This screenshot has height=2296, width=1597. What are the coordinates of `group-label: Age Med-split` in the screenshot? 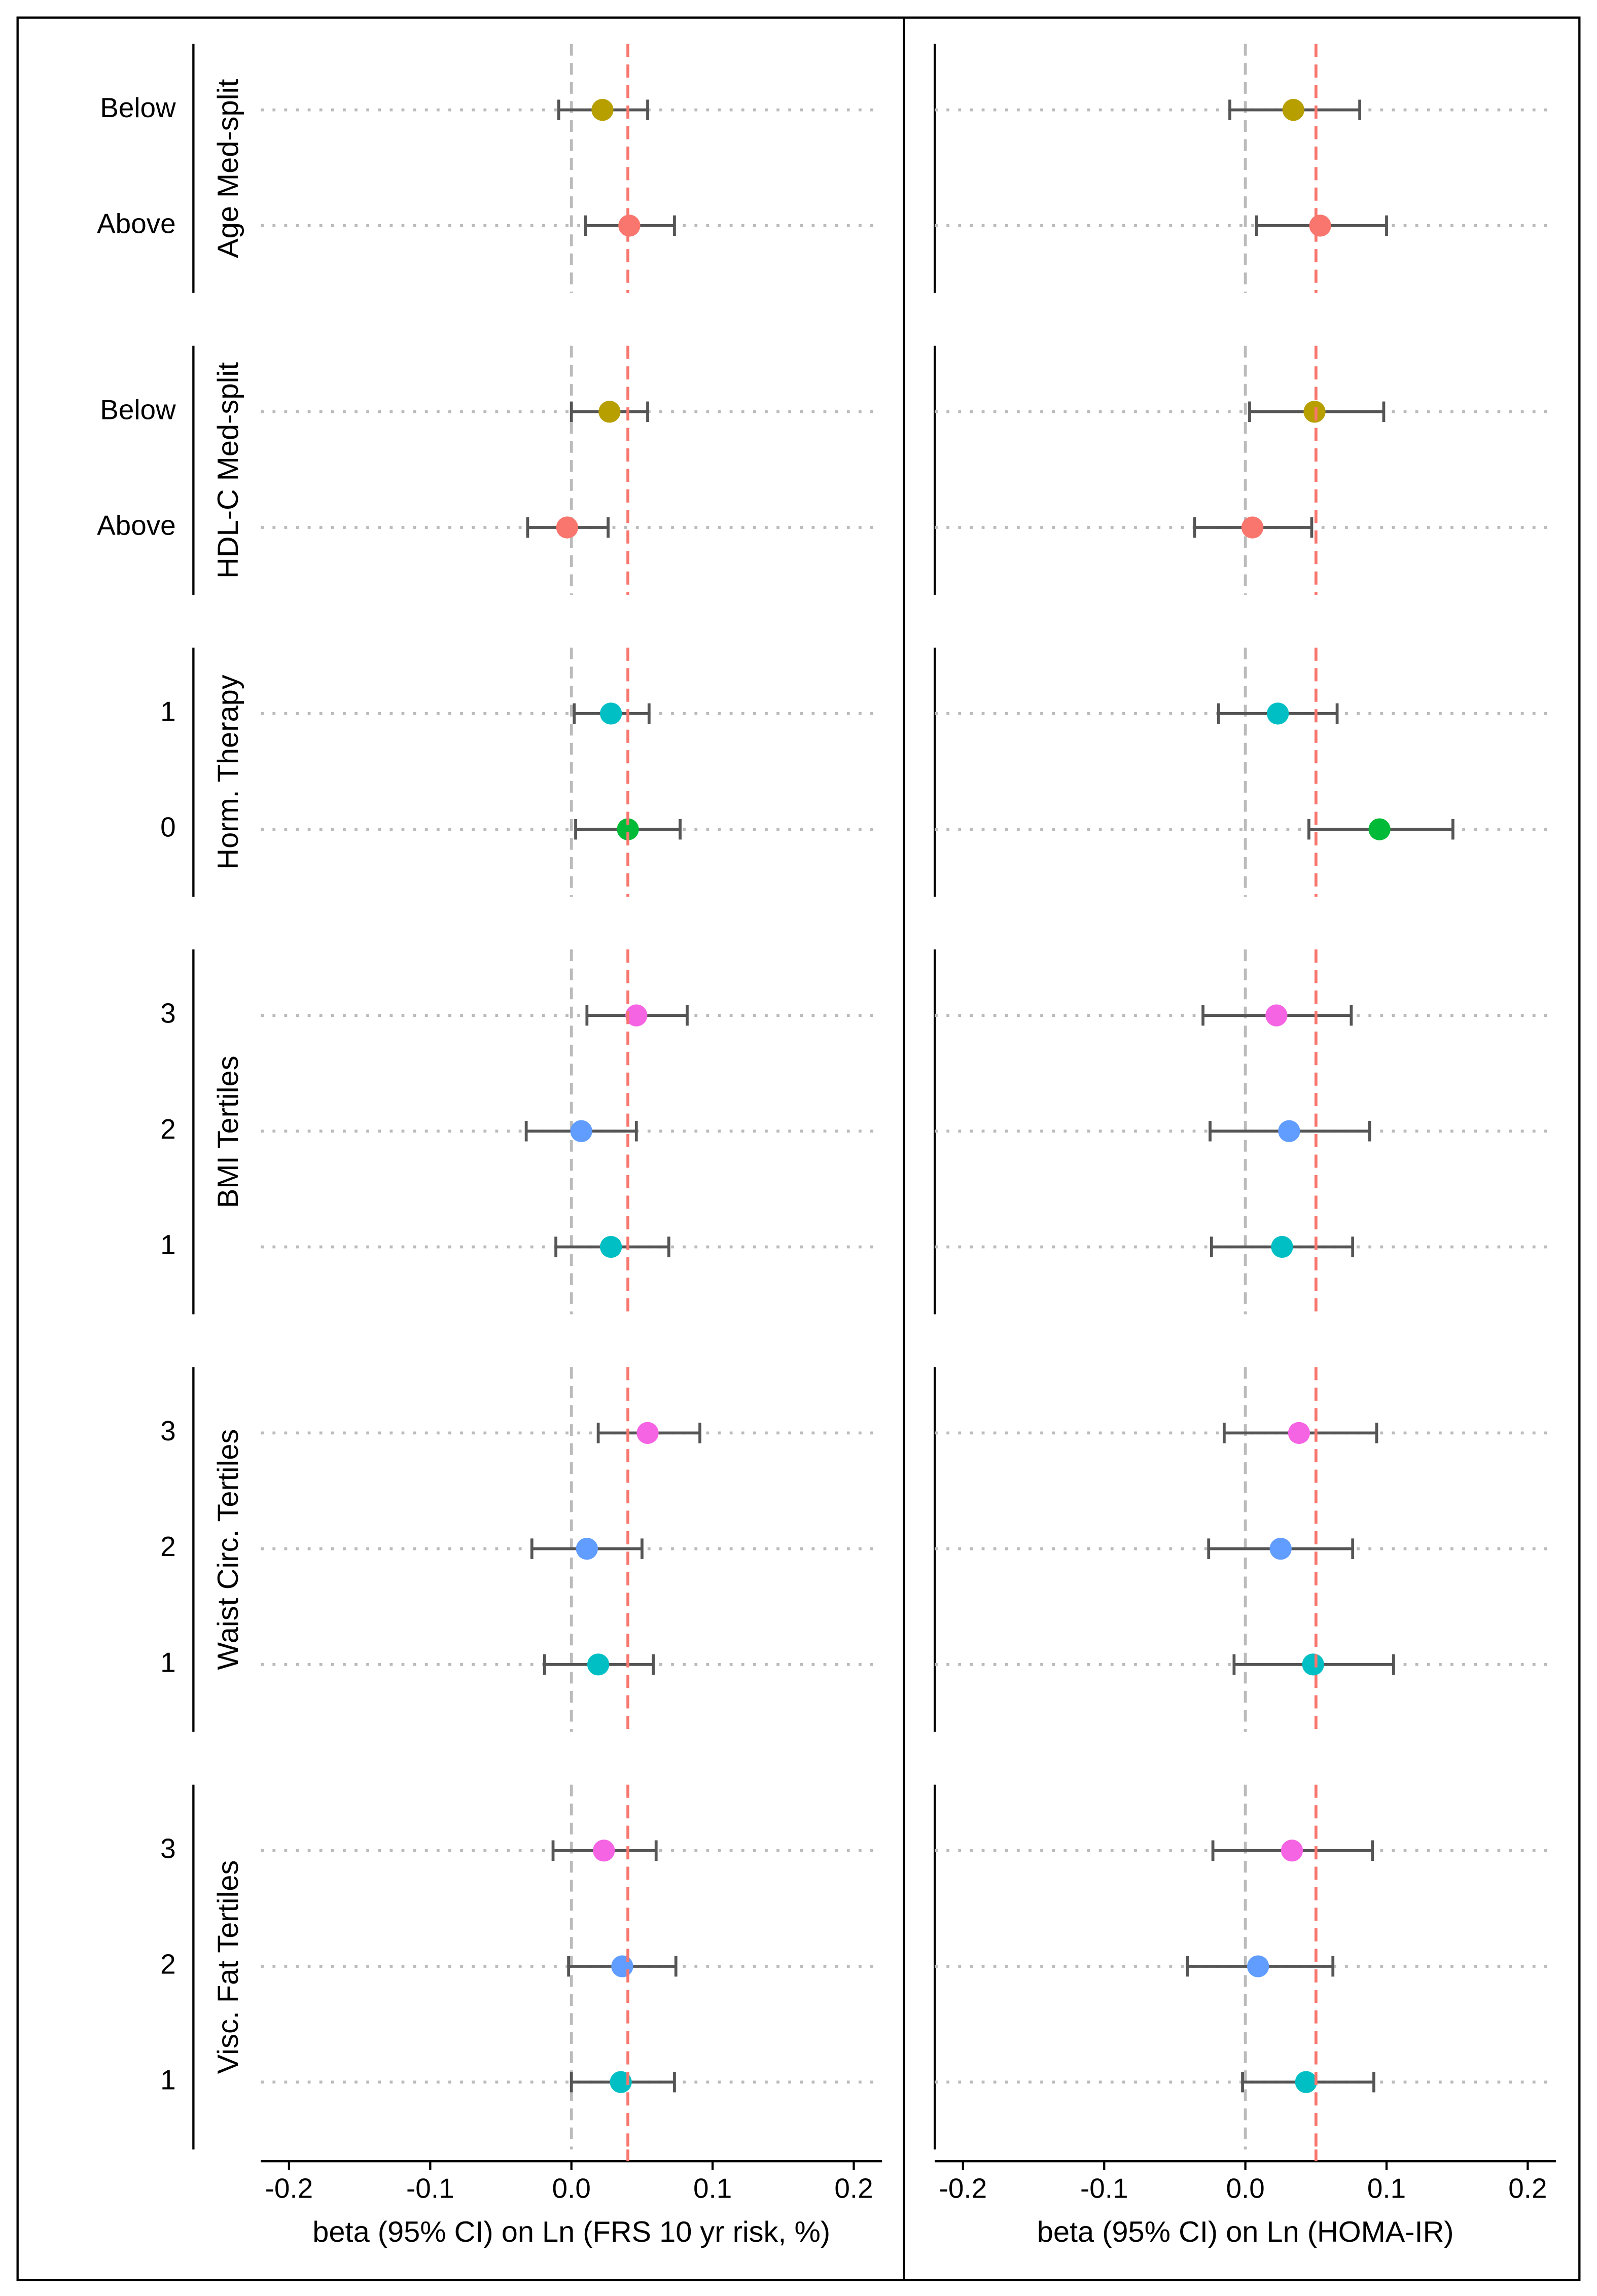 It's located at (228, 168).